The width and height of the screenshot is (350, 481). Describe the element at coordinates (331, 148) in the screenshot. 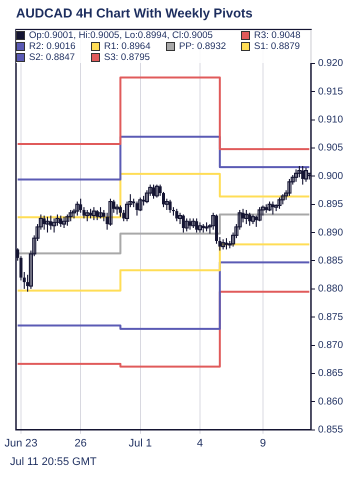

I see `y-tick-label: 0.905` at that location.